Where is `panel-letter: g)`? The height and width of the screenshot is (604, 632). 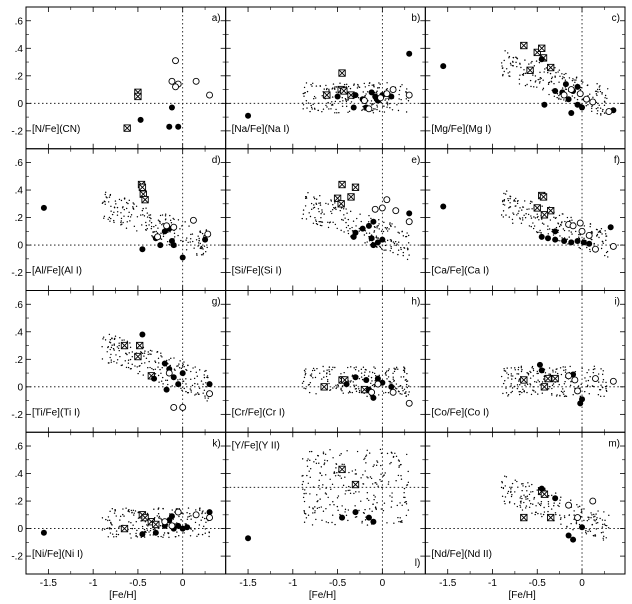
panel-letter: g) is located at coordinates (216, 302).